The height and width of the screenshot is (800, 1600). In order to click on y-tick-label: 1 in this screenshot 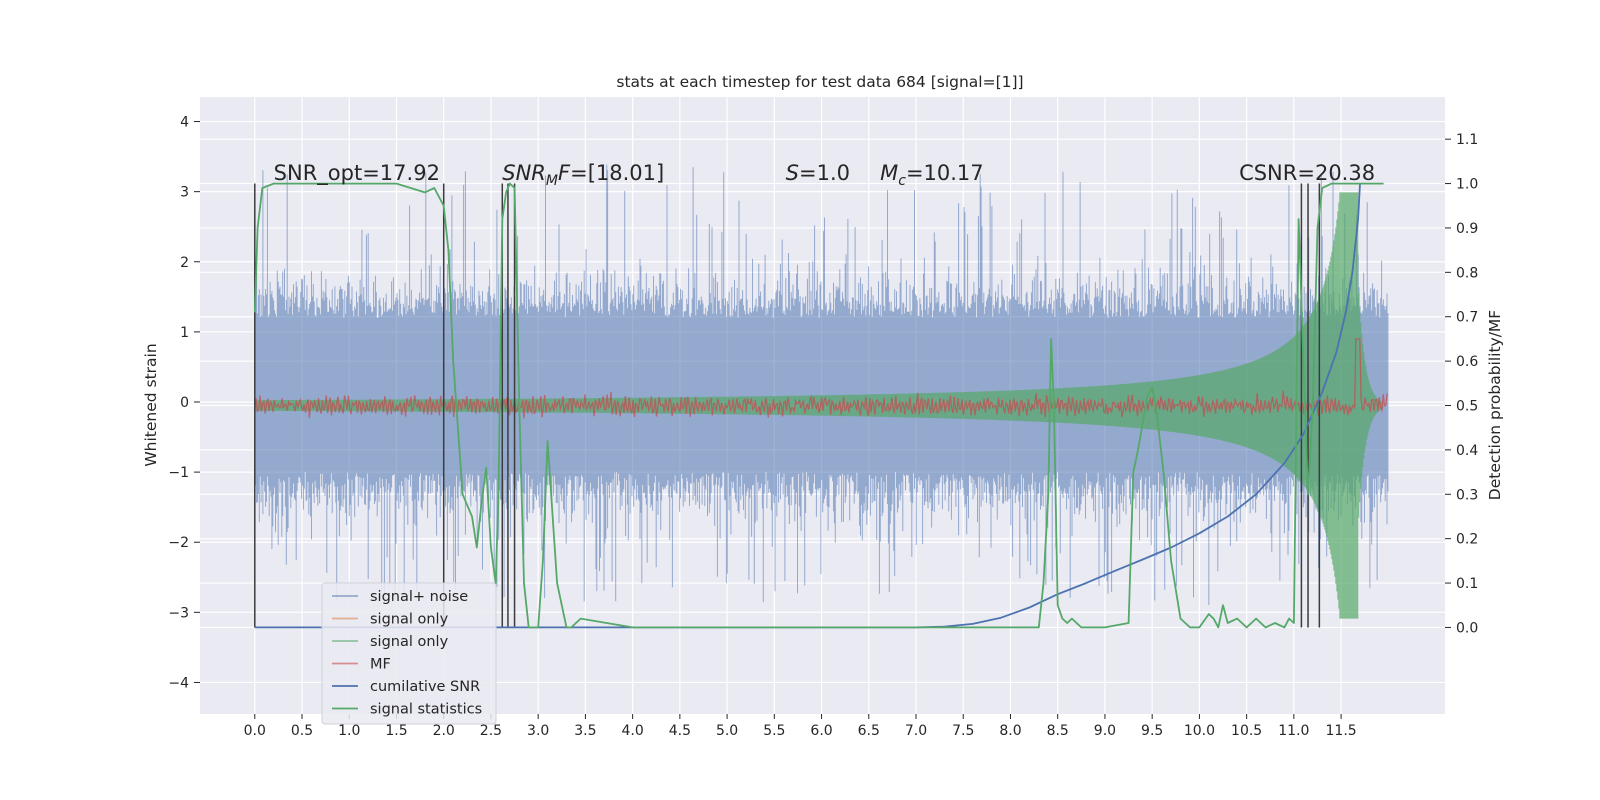, I will do `click(184, 333)`.